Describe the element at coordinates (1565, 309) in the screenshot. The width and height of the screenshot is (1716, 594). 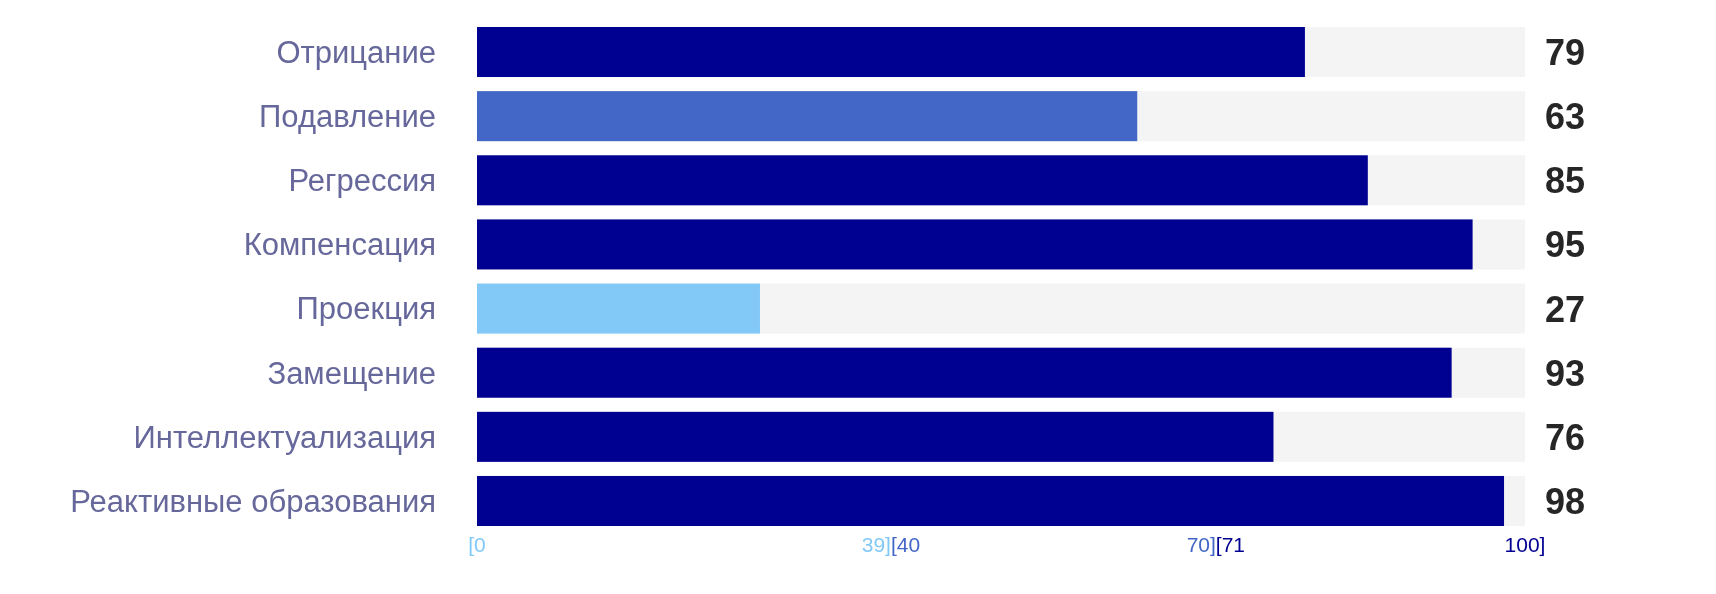
I see `data-label: 27` at that location.